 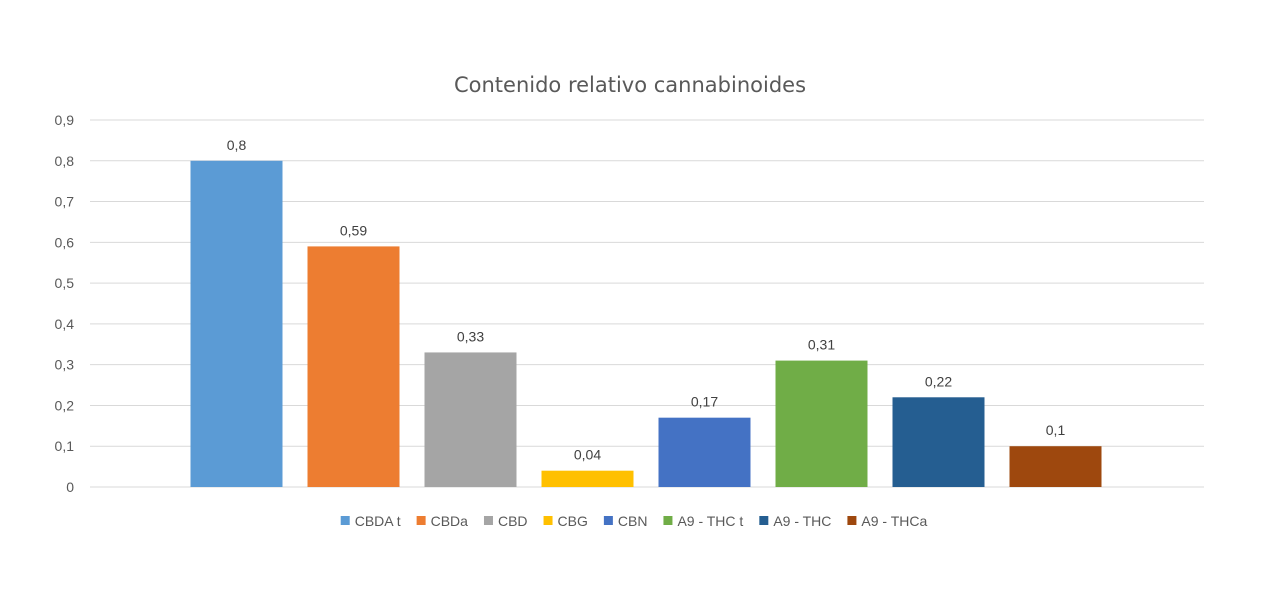 What do you see at coordinates (704, 402) in the screenshot?
I see `data-label: 0,17` at bounding box center [704, 402].